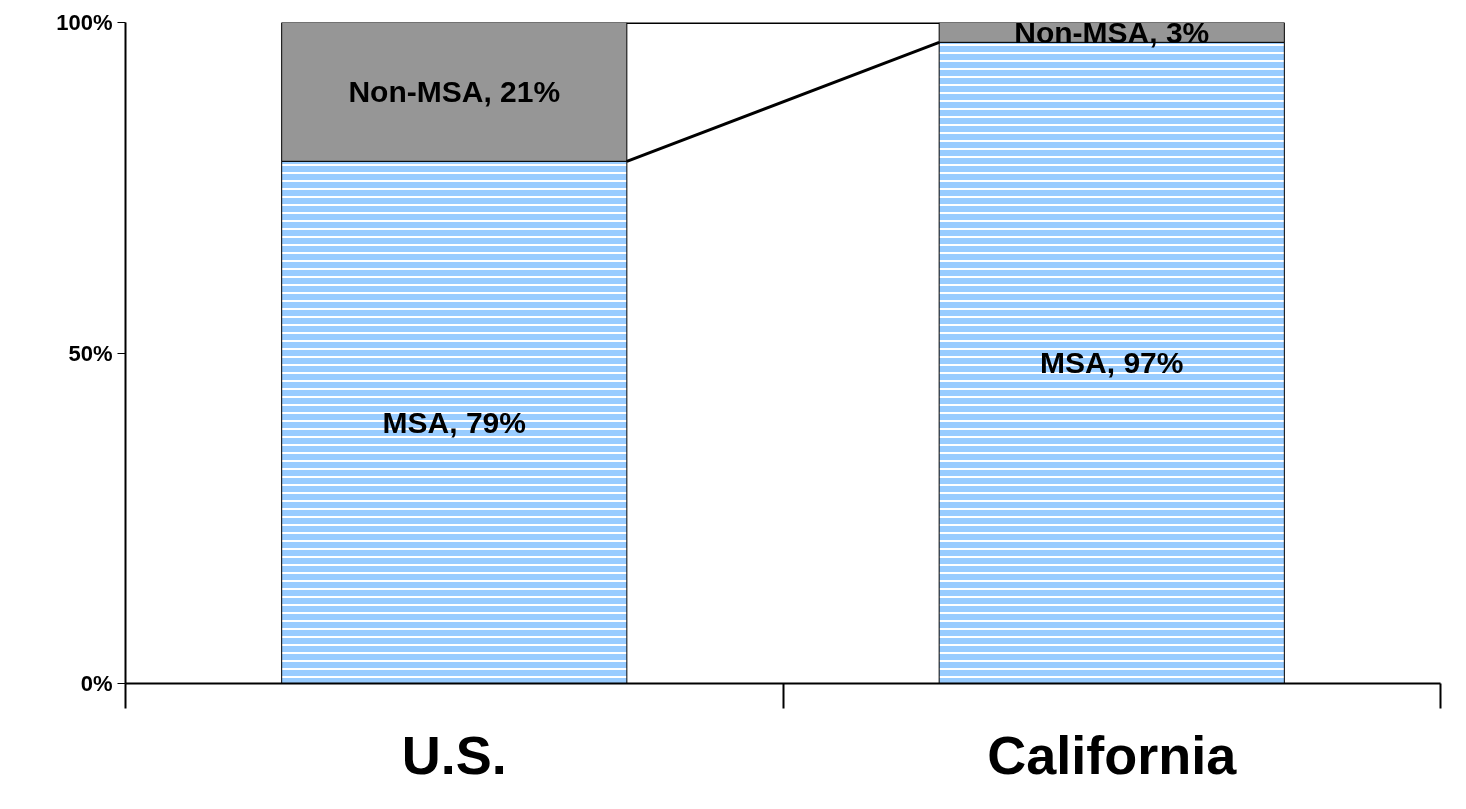 The image size is (1466, 809). I want to click on x-tick-label: U.S., so click(454, 754).